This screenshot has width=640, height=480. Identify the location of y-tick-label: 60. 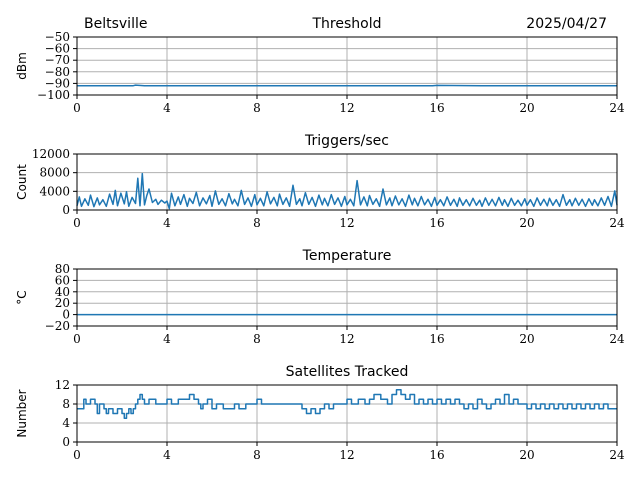
(62, 280).